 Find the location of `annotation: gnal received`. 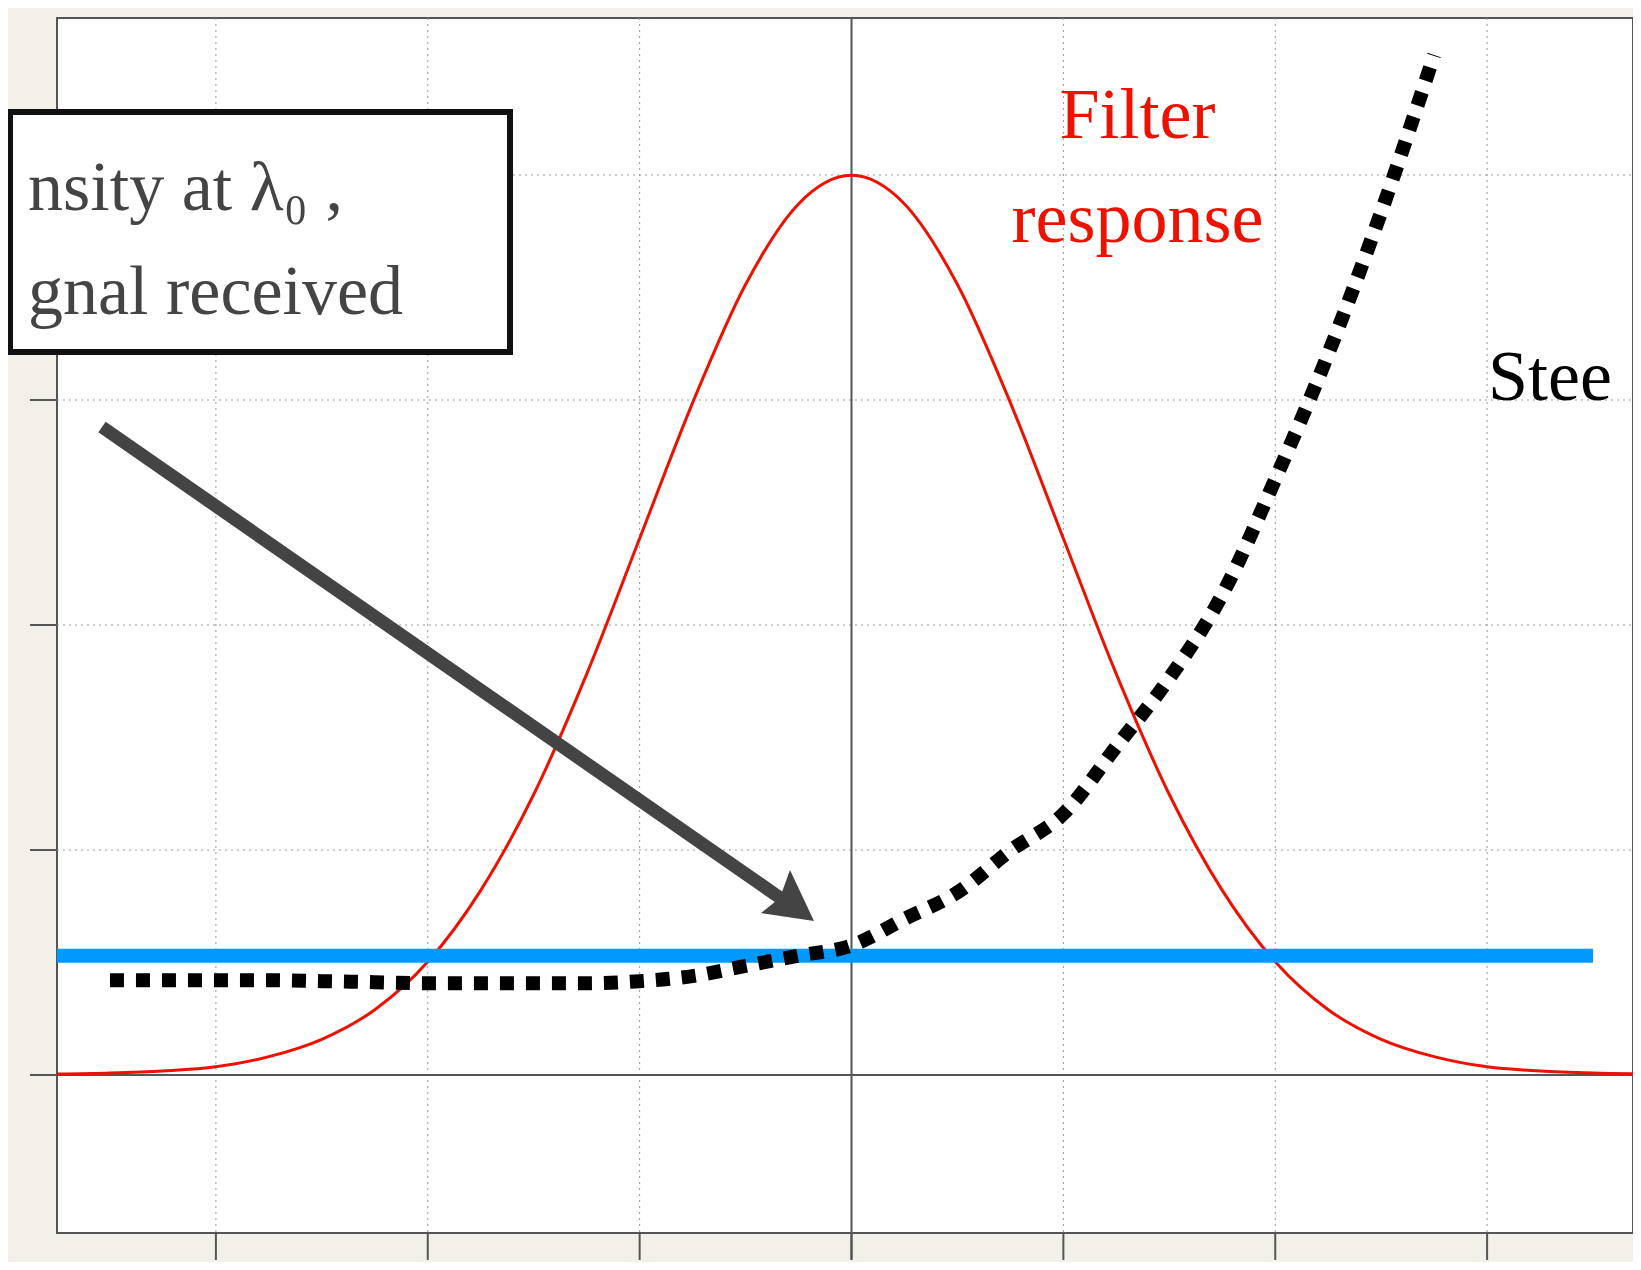

annotation: gnal received is located at coordinates (216, 290).